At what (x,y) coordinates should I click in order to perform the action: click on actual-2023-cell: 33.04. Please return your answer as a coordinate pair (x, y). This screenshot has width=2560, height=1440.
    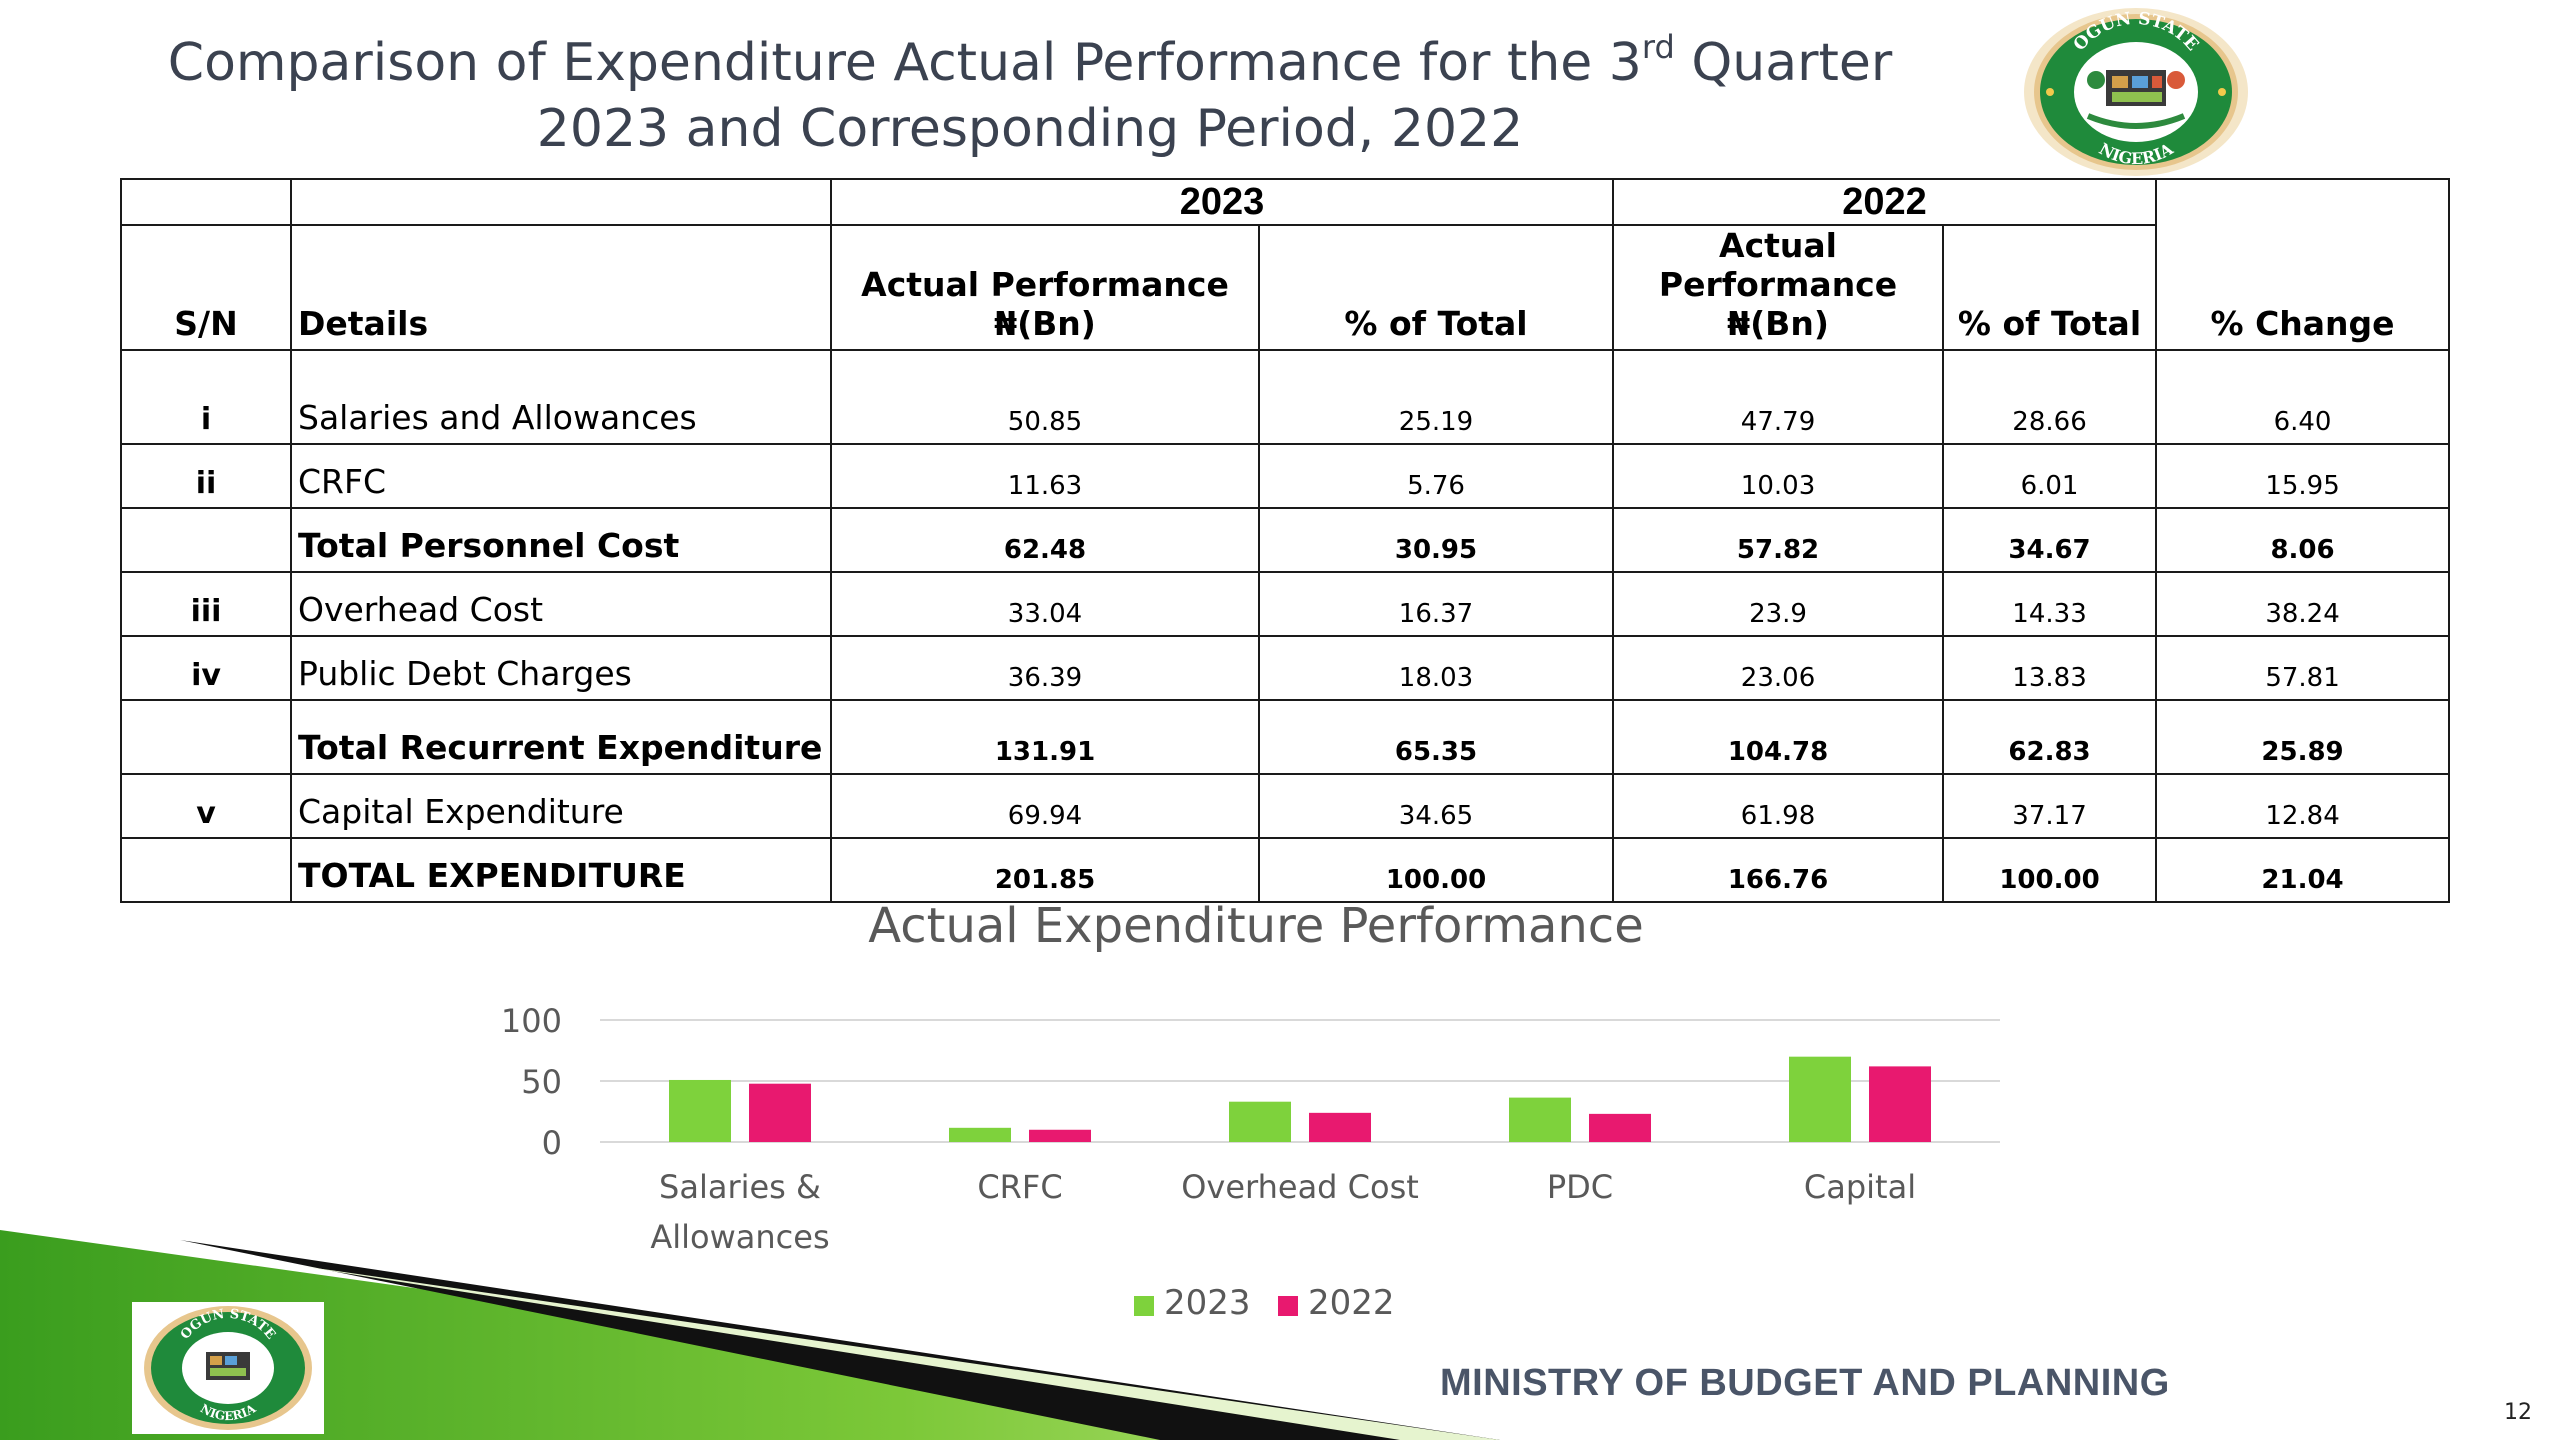
    Looking at the image, I should click on (1045, 604).